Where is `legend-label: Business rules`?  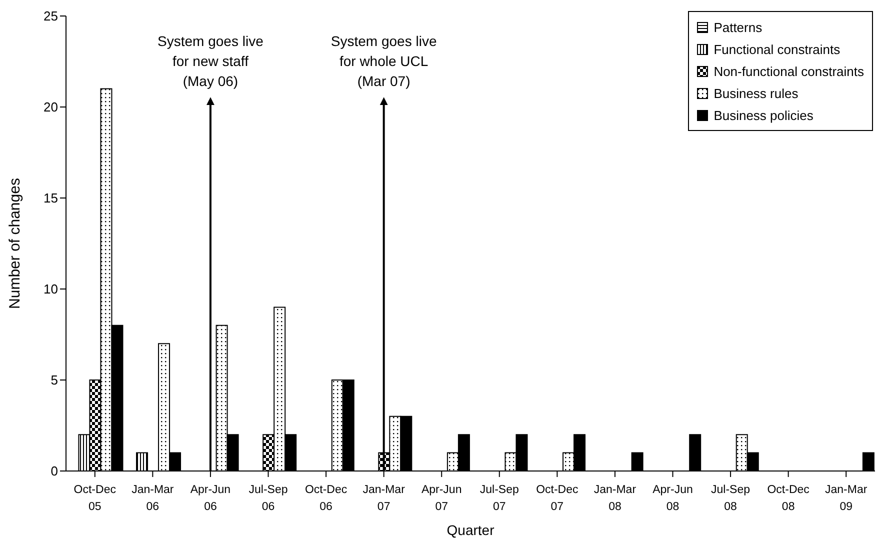 legend-label: Business rules is located at coordinates (756, 93).